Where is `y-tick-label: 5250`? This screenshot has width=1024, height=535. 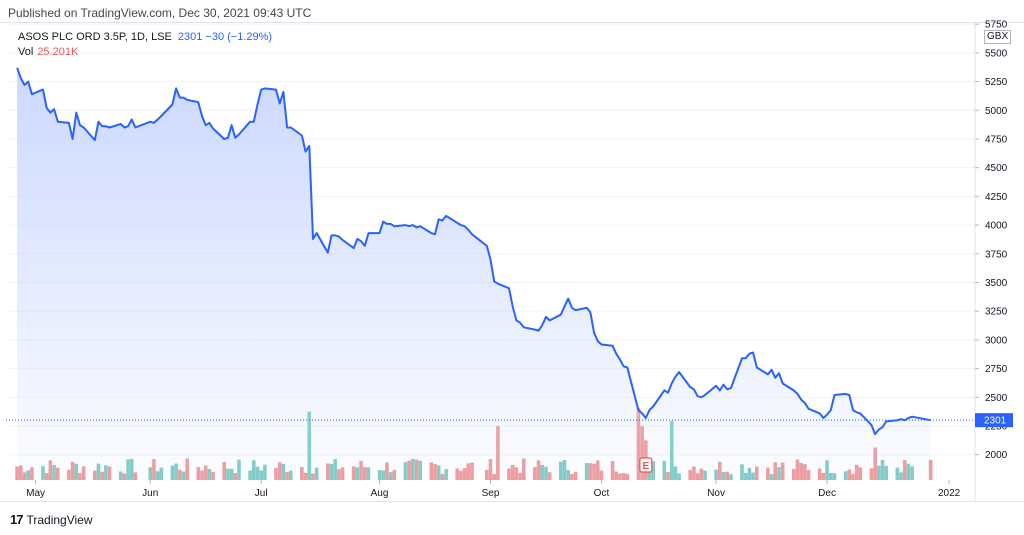
y-tick-label: 5250 is located at coordinates (996, 82).